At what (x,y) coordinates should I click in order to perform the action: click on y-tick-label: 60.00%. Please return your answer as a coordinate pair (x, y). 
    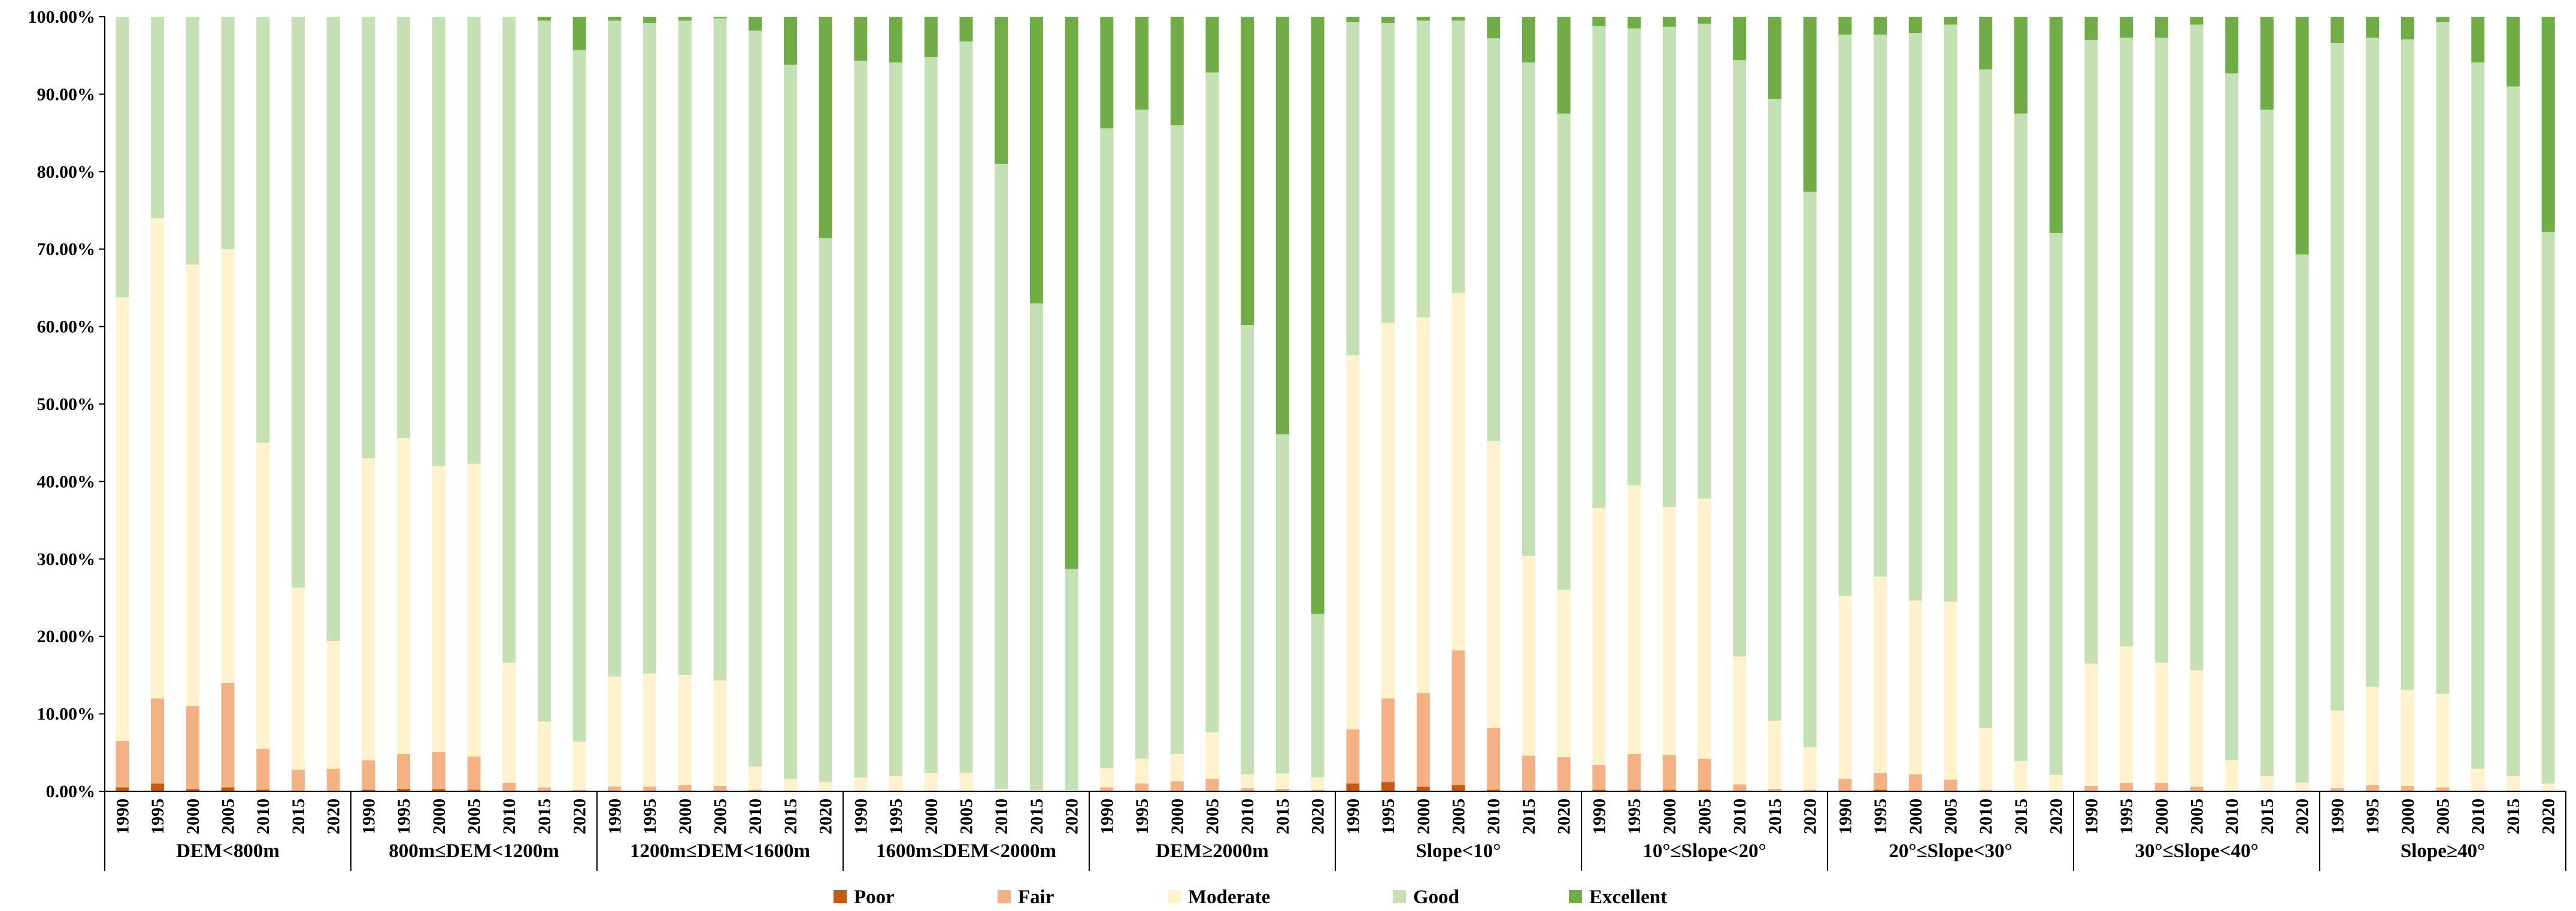
    Looking at the image, I should click on (66, 327).